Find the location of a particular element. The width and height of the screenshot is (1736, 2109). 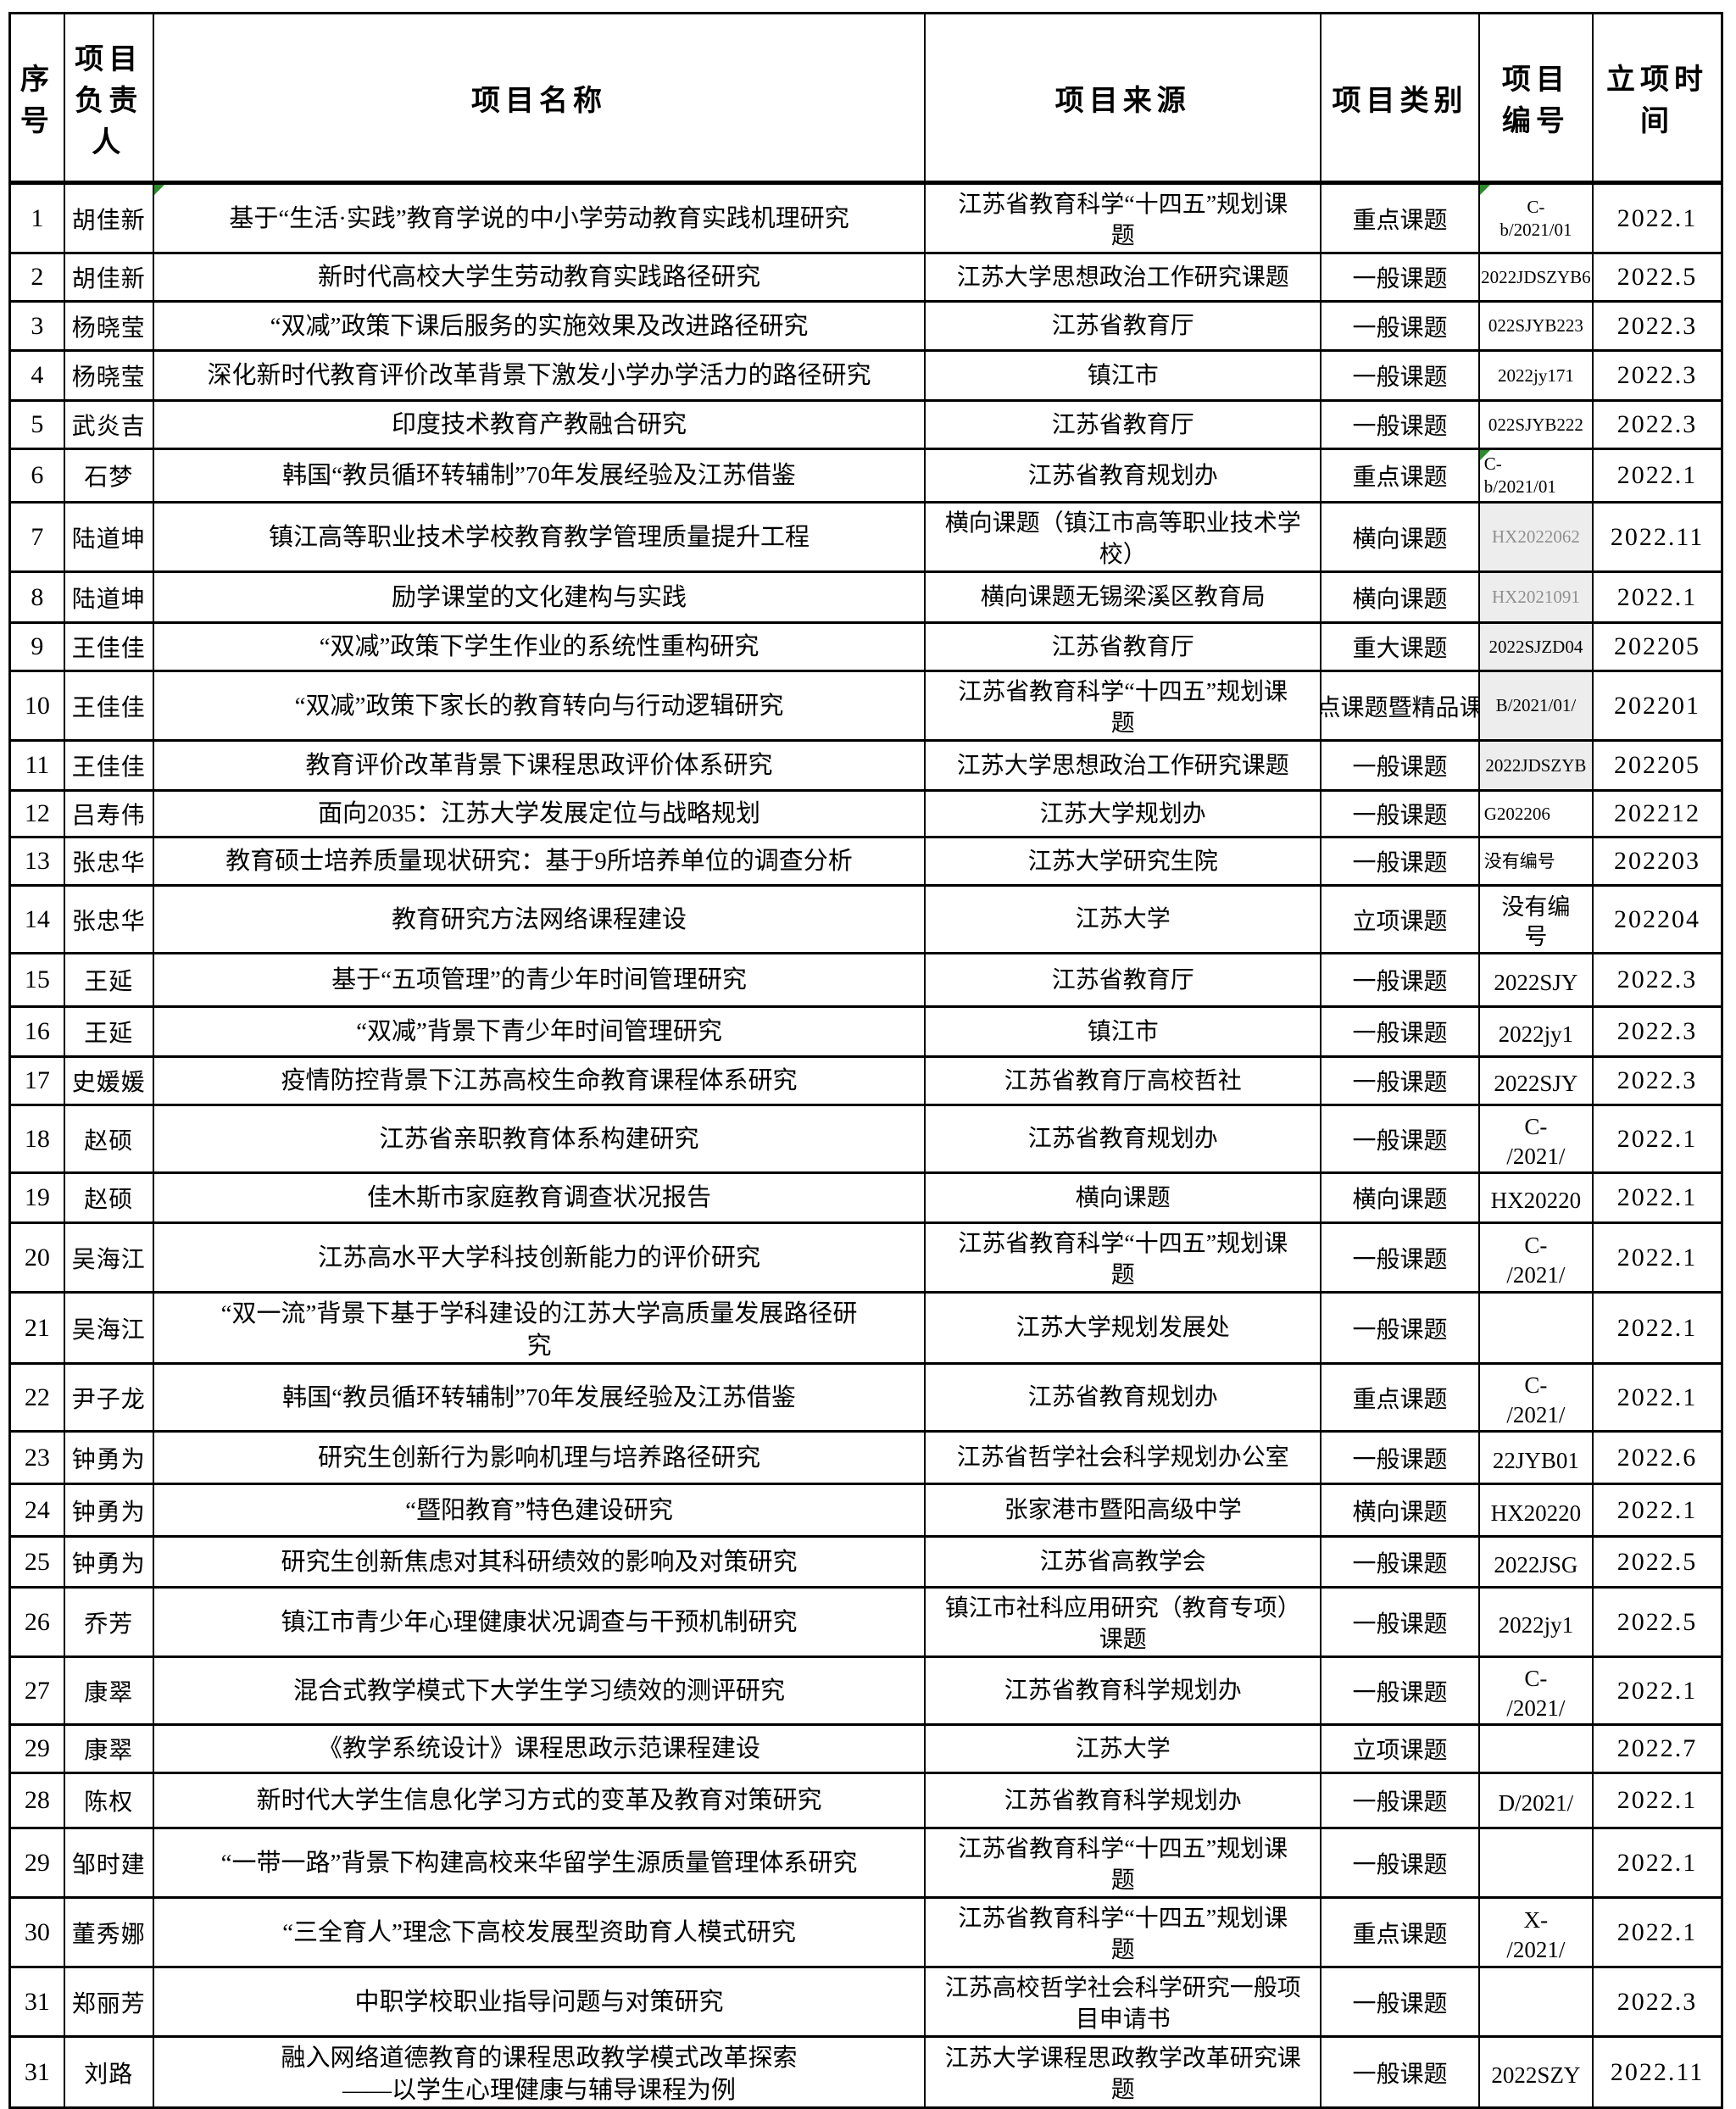

cell-source: 江苏大学思想政治工作研究课题 is located at coordinates (1123, 766).